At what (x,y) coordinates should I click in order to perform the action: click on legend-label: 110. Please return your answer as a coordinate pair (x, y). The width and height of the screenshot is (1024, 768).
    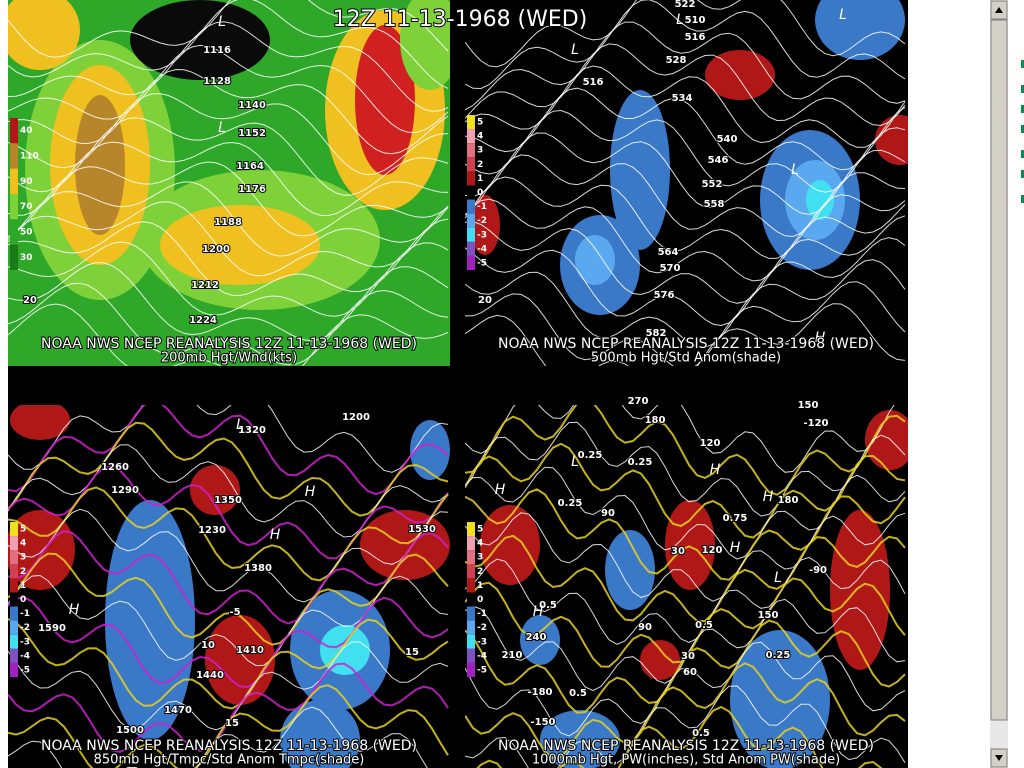
    Looking at the image, I should click on (29, 157).